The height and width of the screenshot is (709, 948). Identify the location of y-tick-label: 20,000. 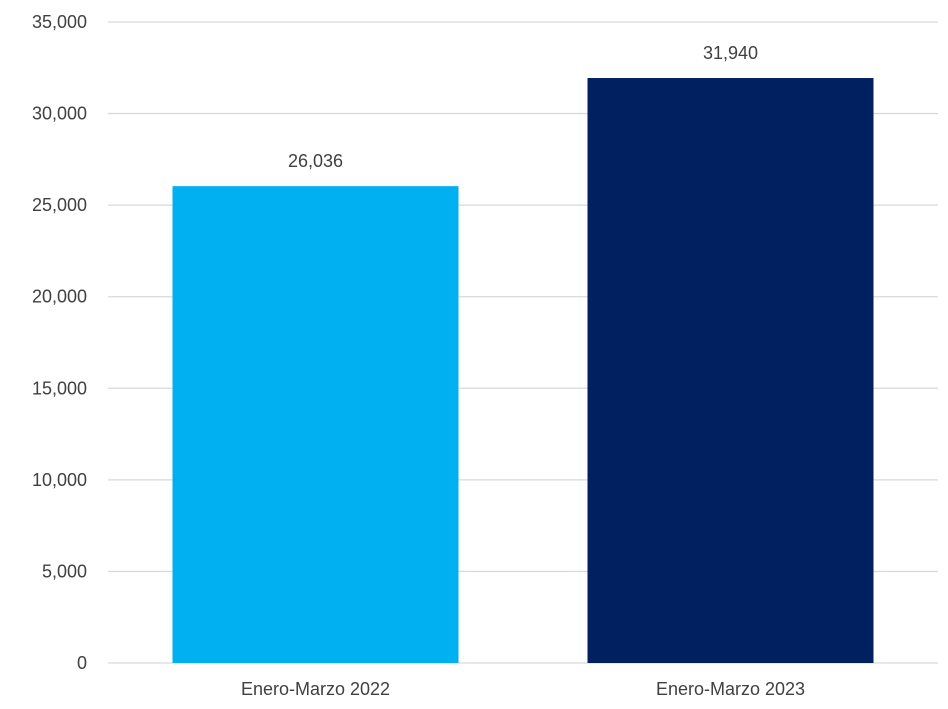
(59, 297).